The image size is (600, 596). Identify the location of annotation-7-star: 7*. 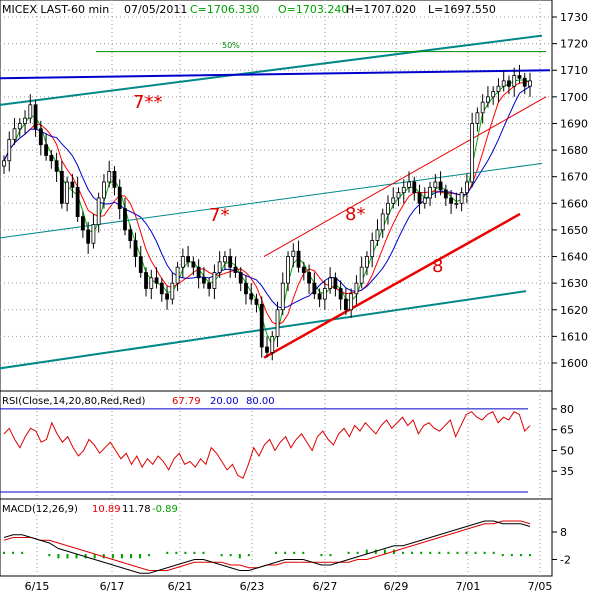
(219, 215).